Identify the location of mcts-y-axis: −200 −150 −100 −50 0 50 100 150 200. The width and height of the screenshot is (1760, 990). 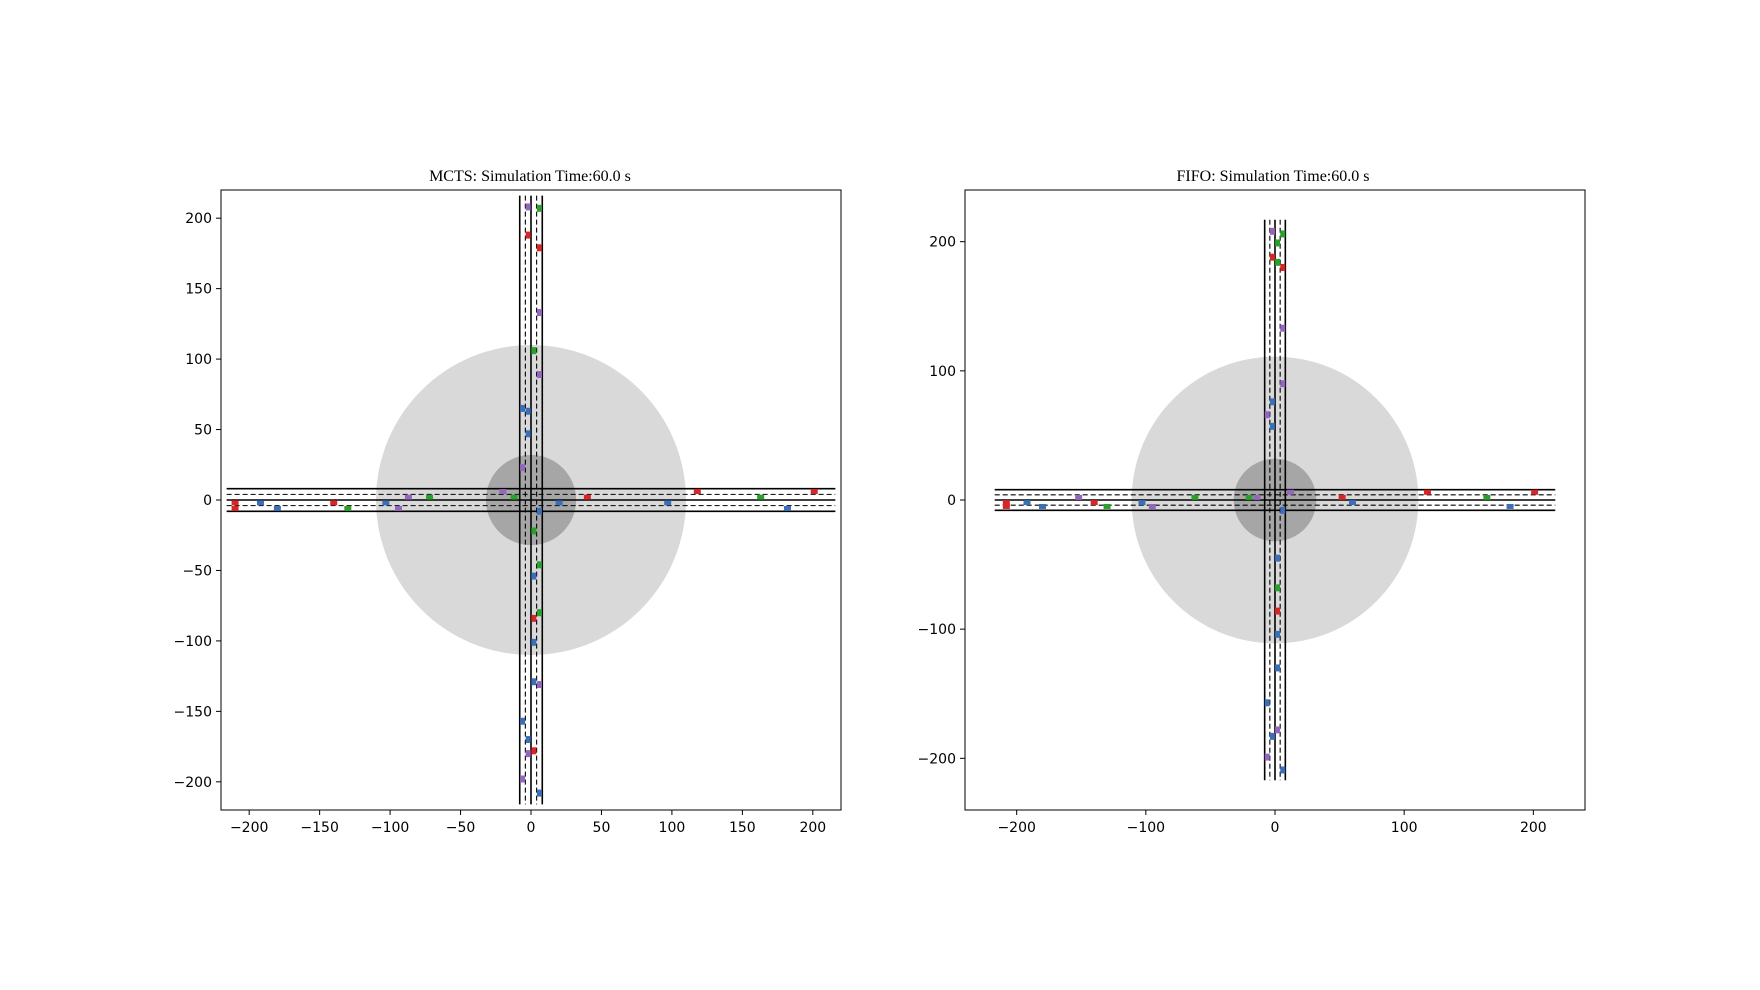
(197, 501).